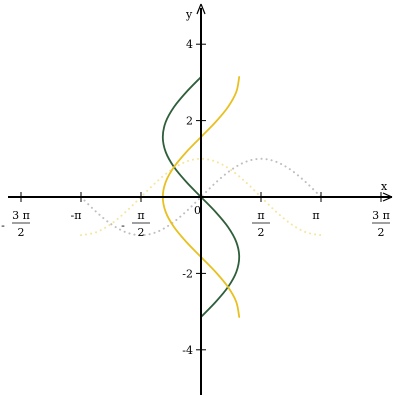 The image size is (400, 400). What do you see at coordinates (135, 224) in the screenshot?
I see `x-tick-label: -π 2` at bounding box center [135, 224].